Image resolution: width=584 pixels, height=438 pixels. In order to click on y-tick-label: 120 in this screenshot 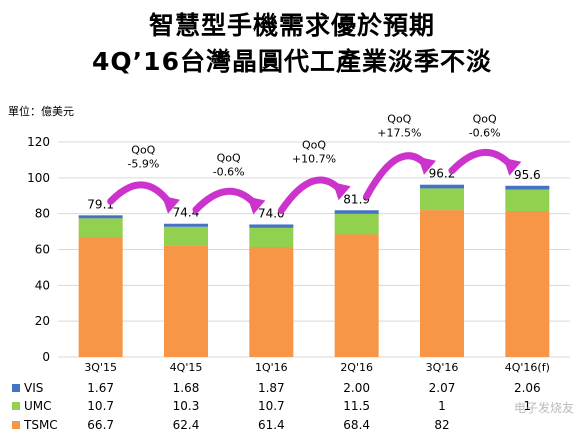, I will do `click(38, 142)`.